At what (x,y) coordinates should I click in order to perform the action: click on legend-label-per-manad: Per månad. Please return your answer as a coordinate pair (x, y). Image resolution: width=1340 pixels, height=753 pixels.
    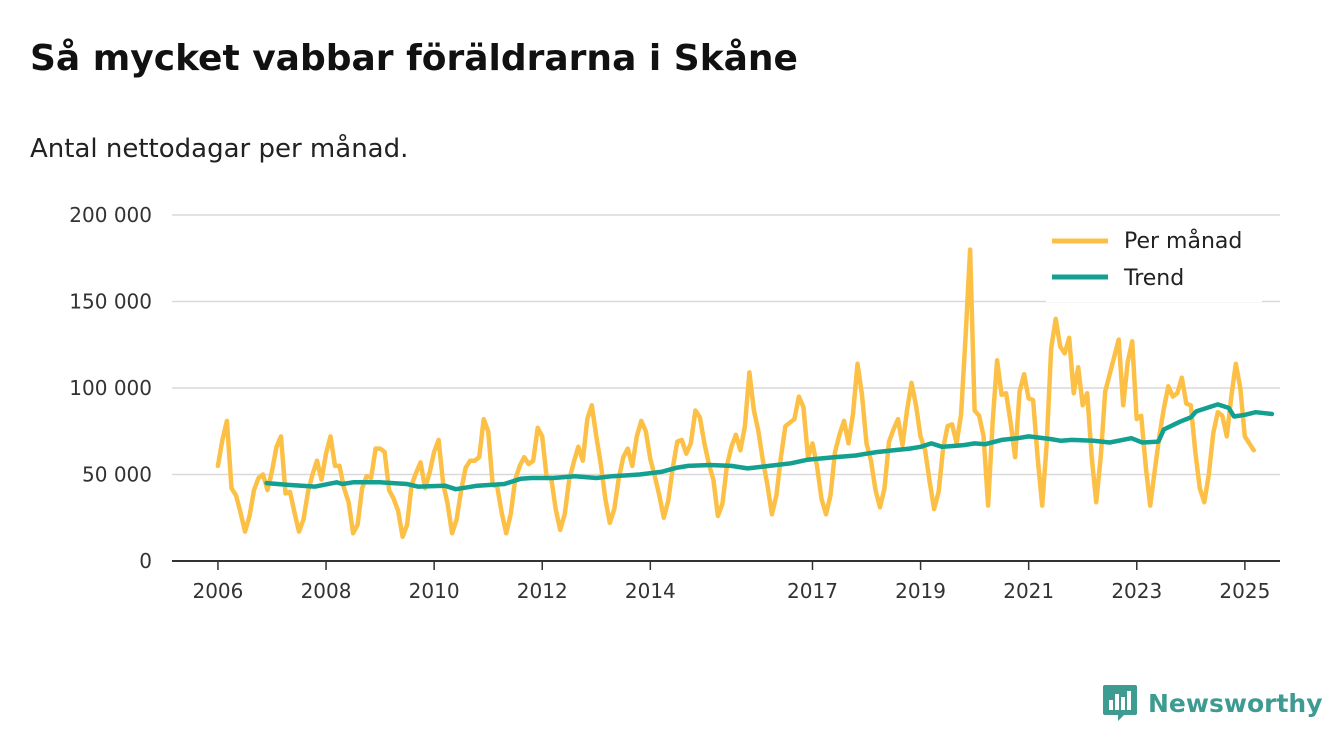
    Looking at the image, I should click on (1183, 241).